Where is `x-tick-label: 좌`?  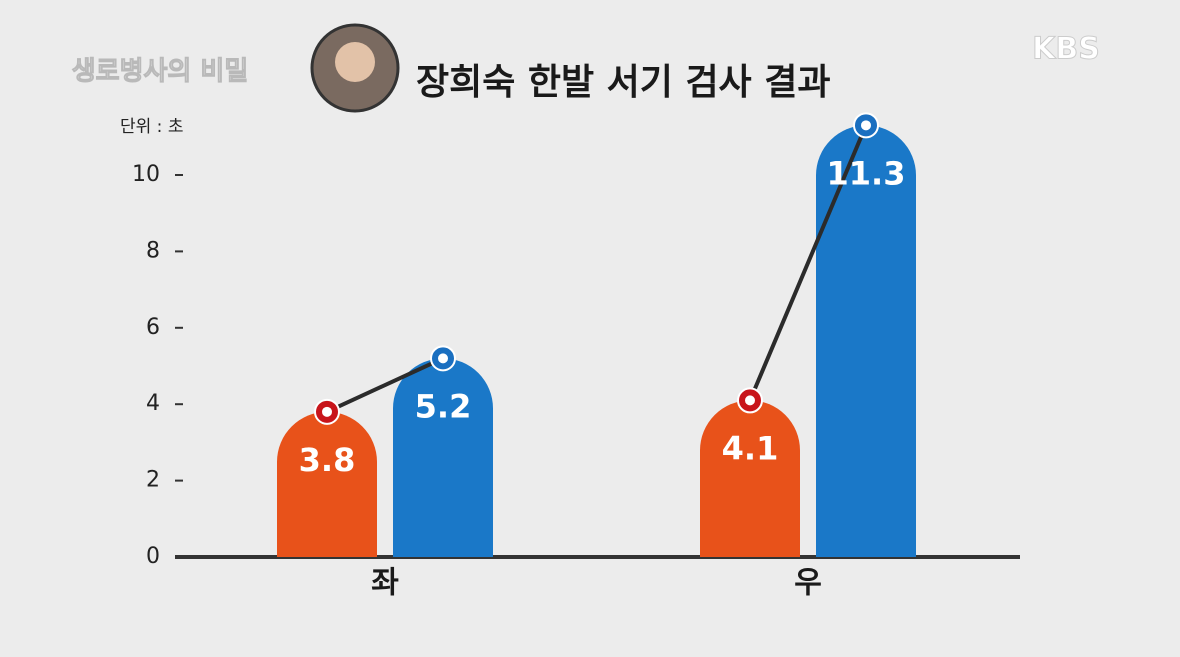
x-tick-label: 좌 is located at coordinates (385, 583).